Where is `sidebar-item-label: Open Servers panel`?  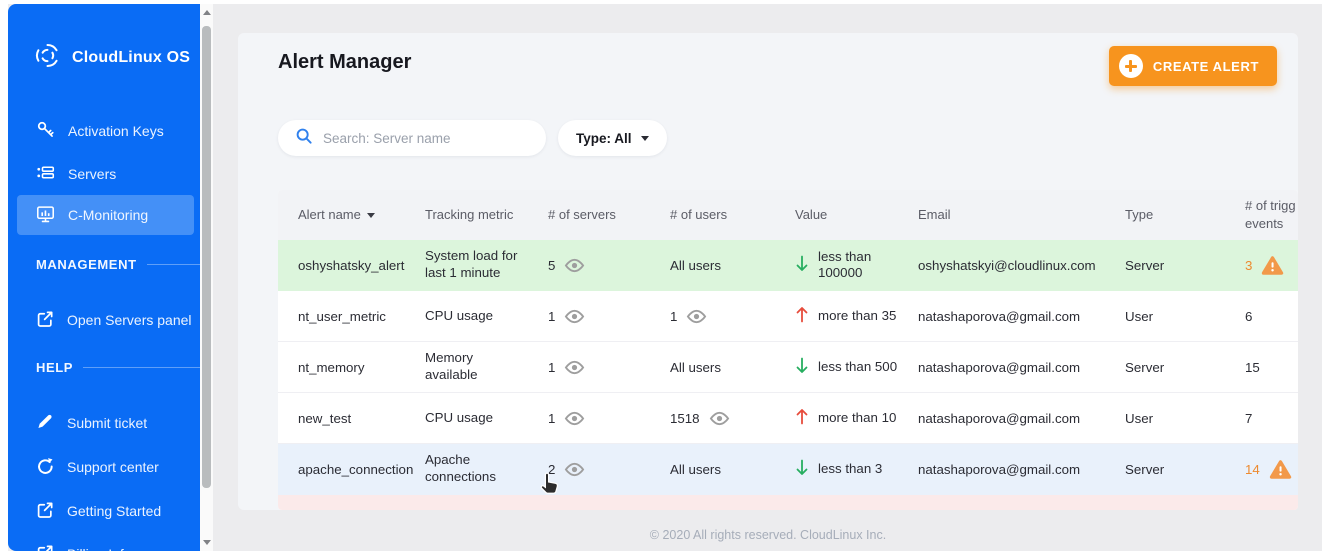
sidebar-item-label: Open Servers panel is located at coordinates (129, 320).